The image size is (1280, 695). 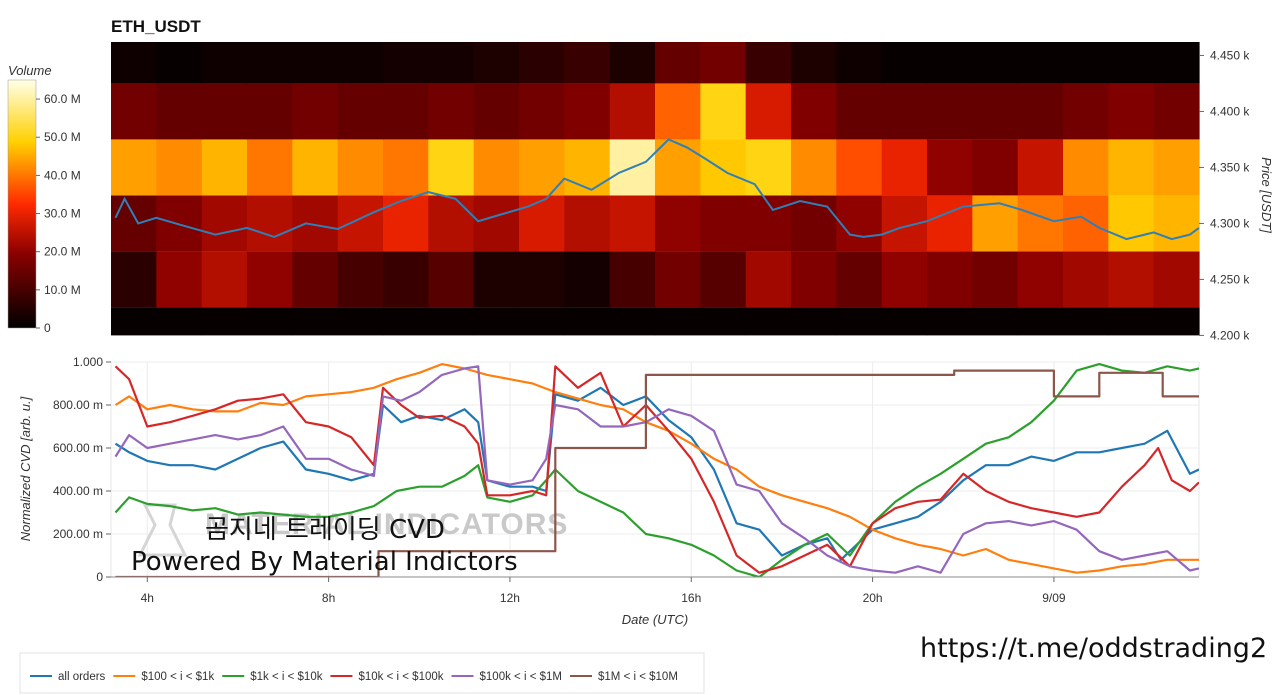 What do you see at coordinates (1230, 111) in the screenshot?
I see `price-tick-label: 4.400 k` at bounding box center [1230, 111].